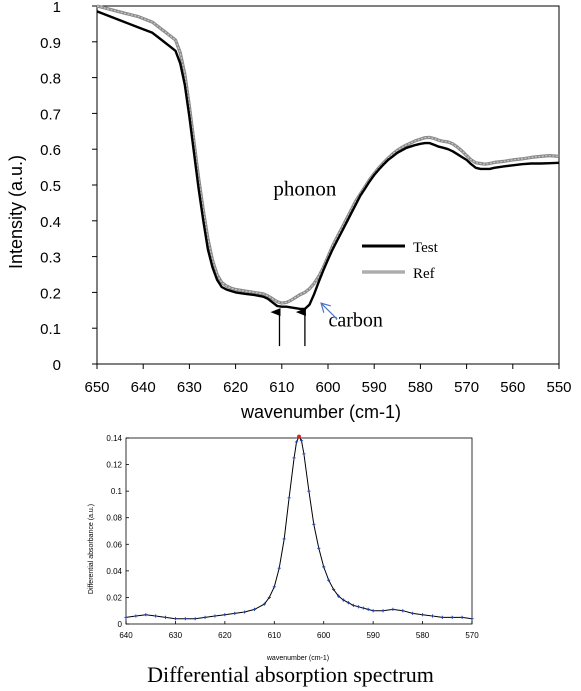 The width and height of the screenshot is (581, 691). I want to click on annotation-carbon: carbon, so click(356, 320).